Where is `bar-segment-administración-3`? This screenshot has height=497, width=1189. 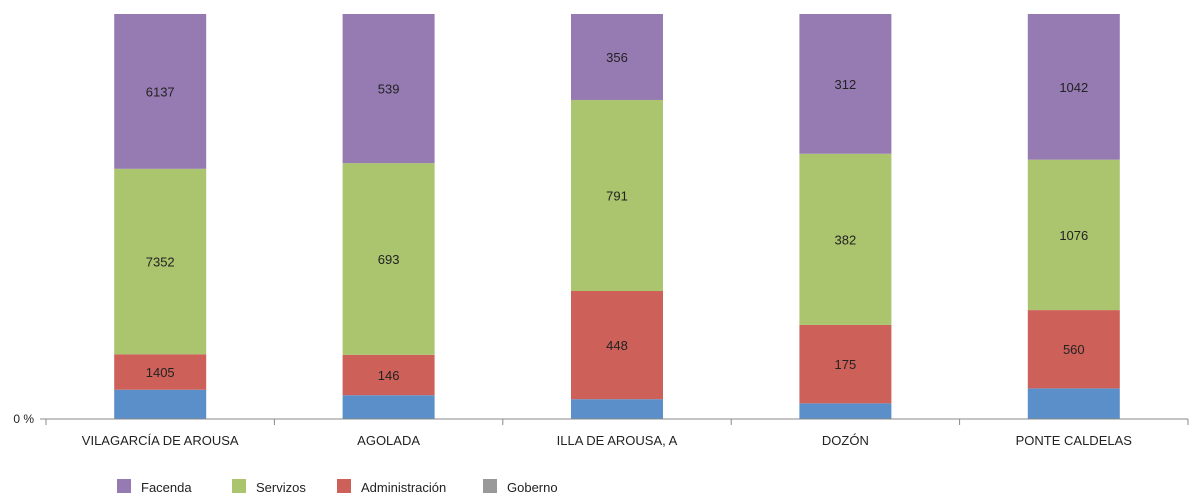 bar-segment-administración-3 is located at coordinates (845, 364).